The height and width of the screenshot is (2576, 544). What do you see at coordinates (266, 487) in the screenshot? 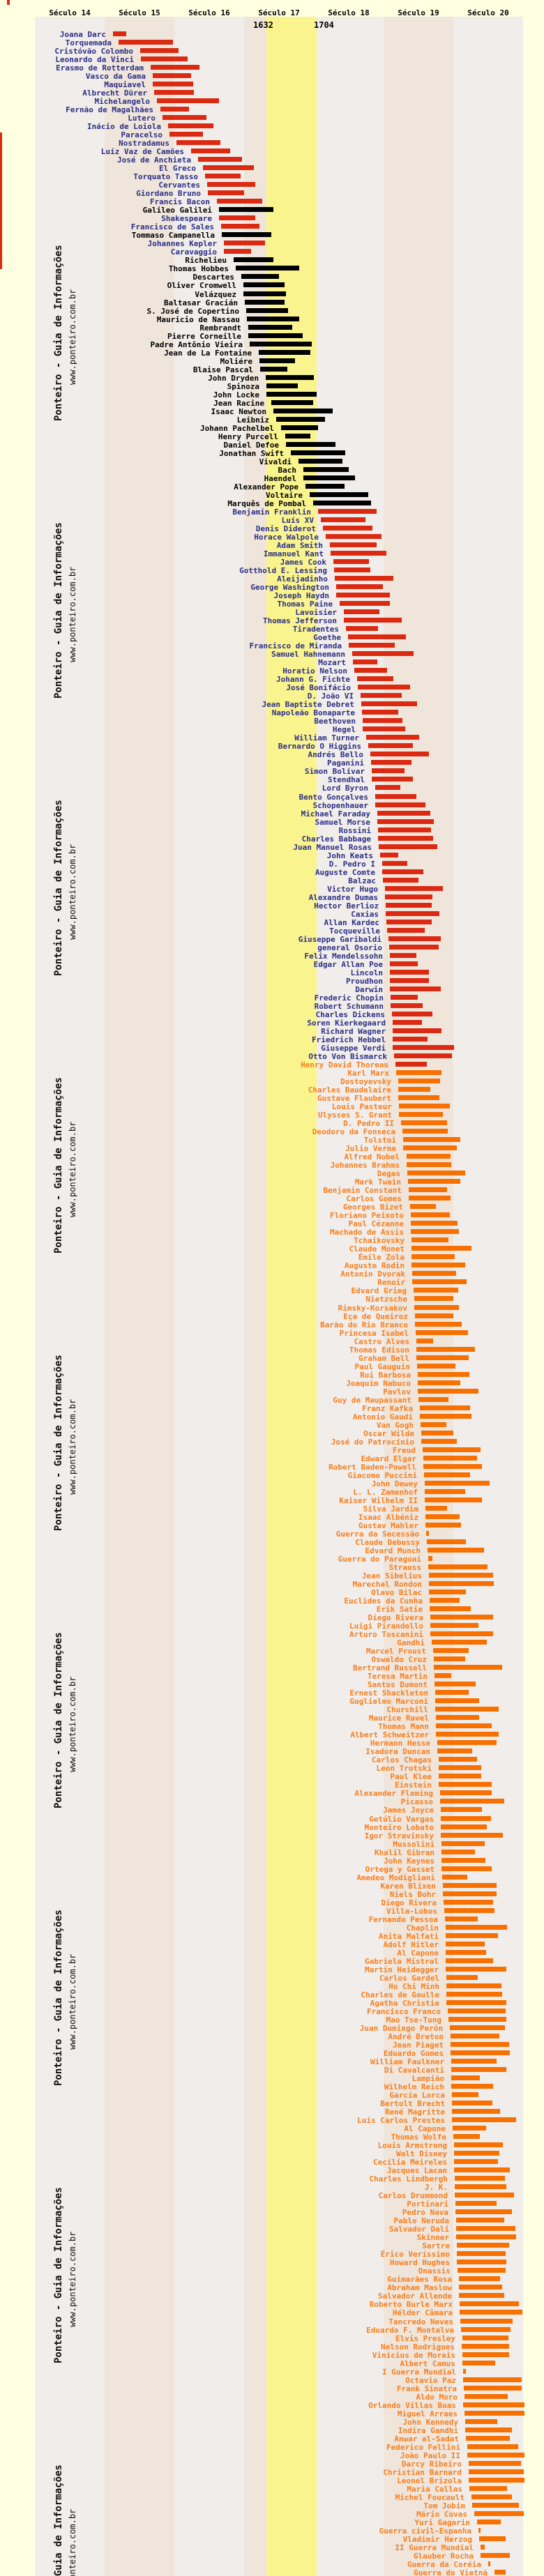
I see `person-name: Alexander Pope` at bounding box center [266, 487].